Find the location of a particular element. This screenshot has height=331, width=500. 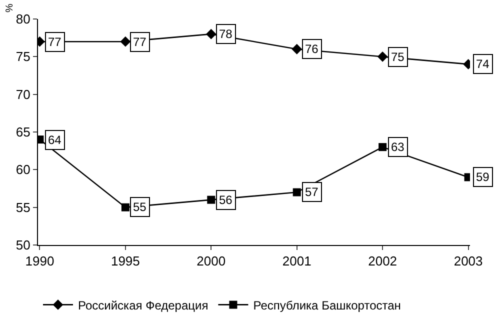

y-tick-label: 60 is located at coordinates (23, 170).